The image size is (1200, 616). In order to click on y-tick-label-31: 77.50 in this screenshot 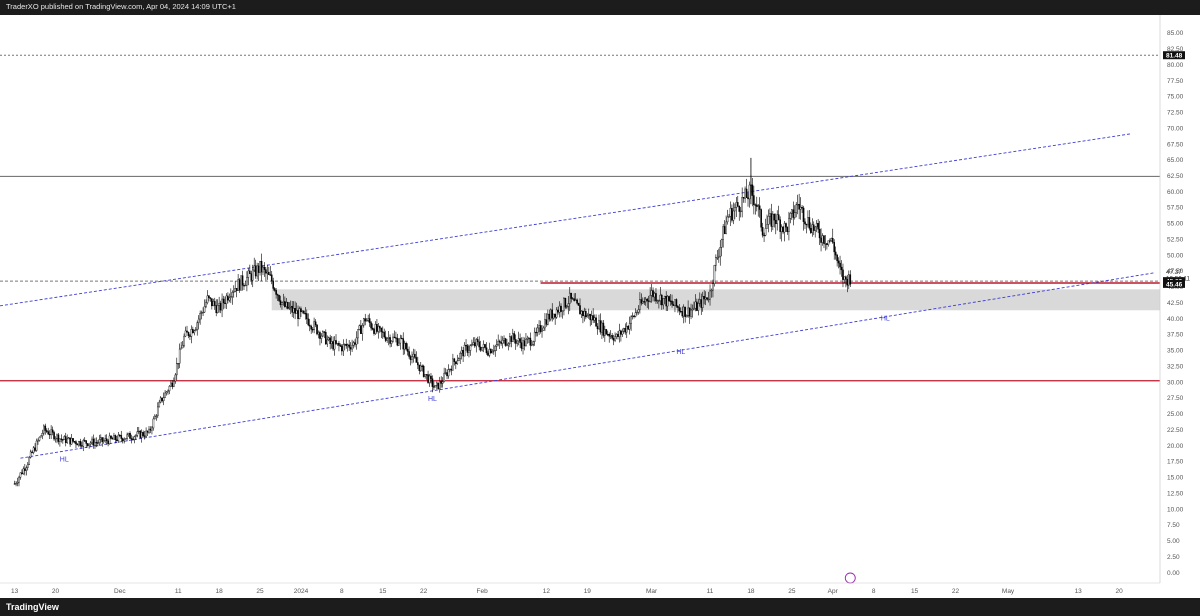, I will do `click(1175, 81)`.